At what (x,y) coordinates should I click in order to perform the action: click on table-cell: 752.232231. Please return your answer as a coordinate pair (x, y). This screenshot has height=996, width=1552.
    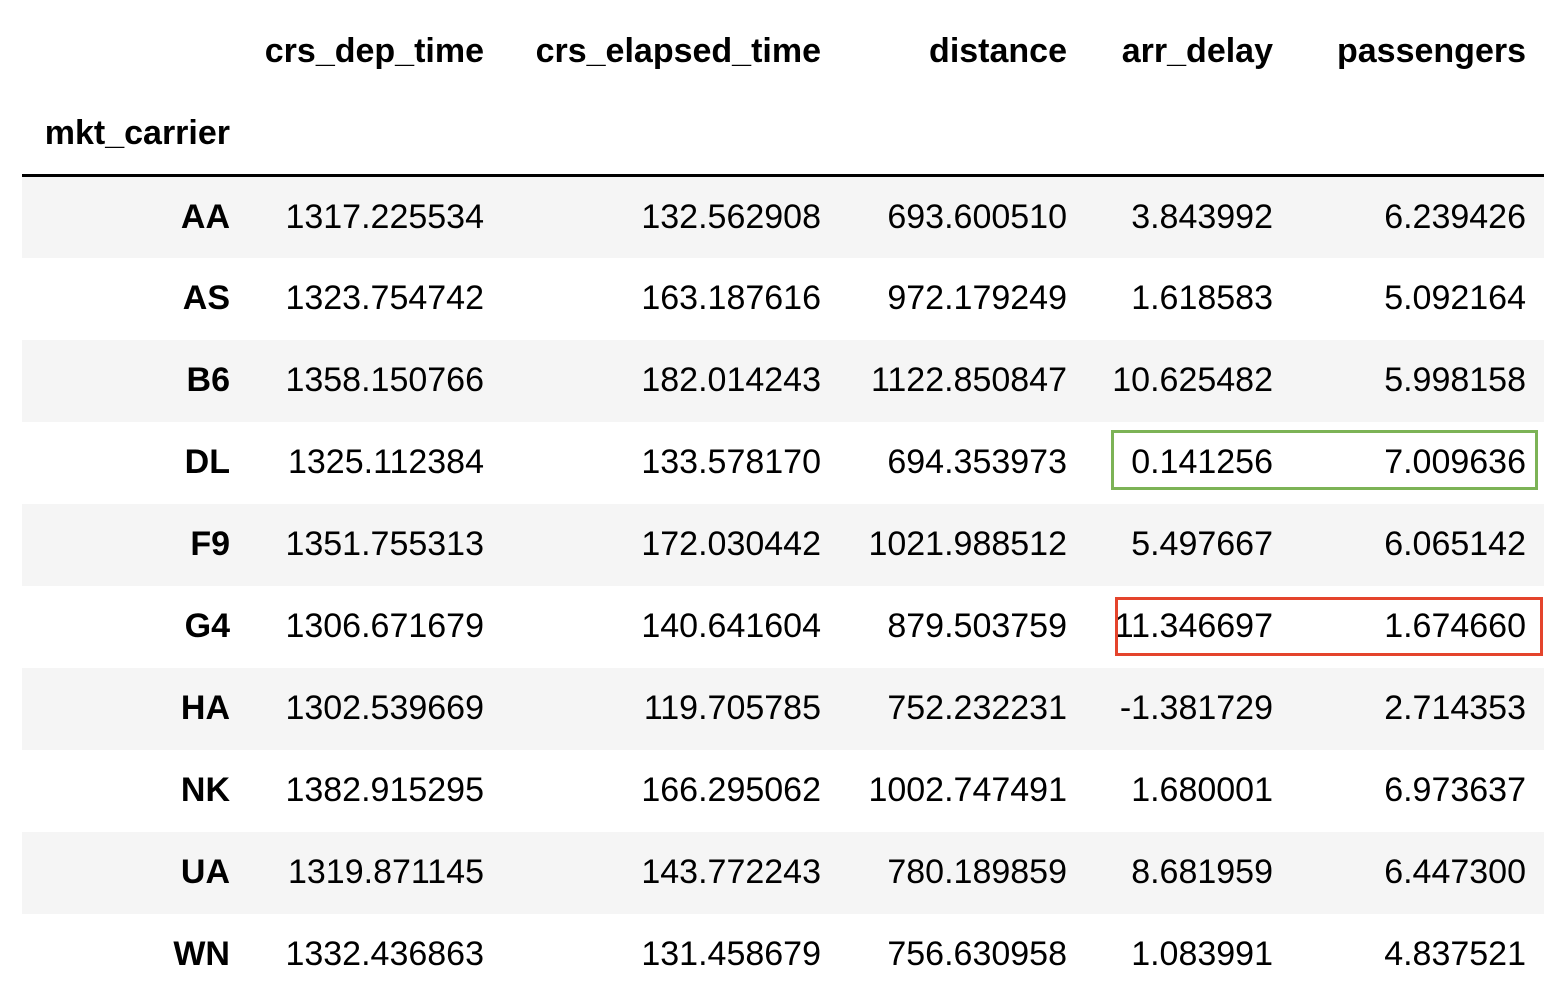
    Looking at the image, I should click on (977, 708).